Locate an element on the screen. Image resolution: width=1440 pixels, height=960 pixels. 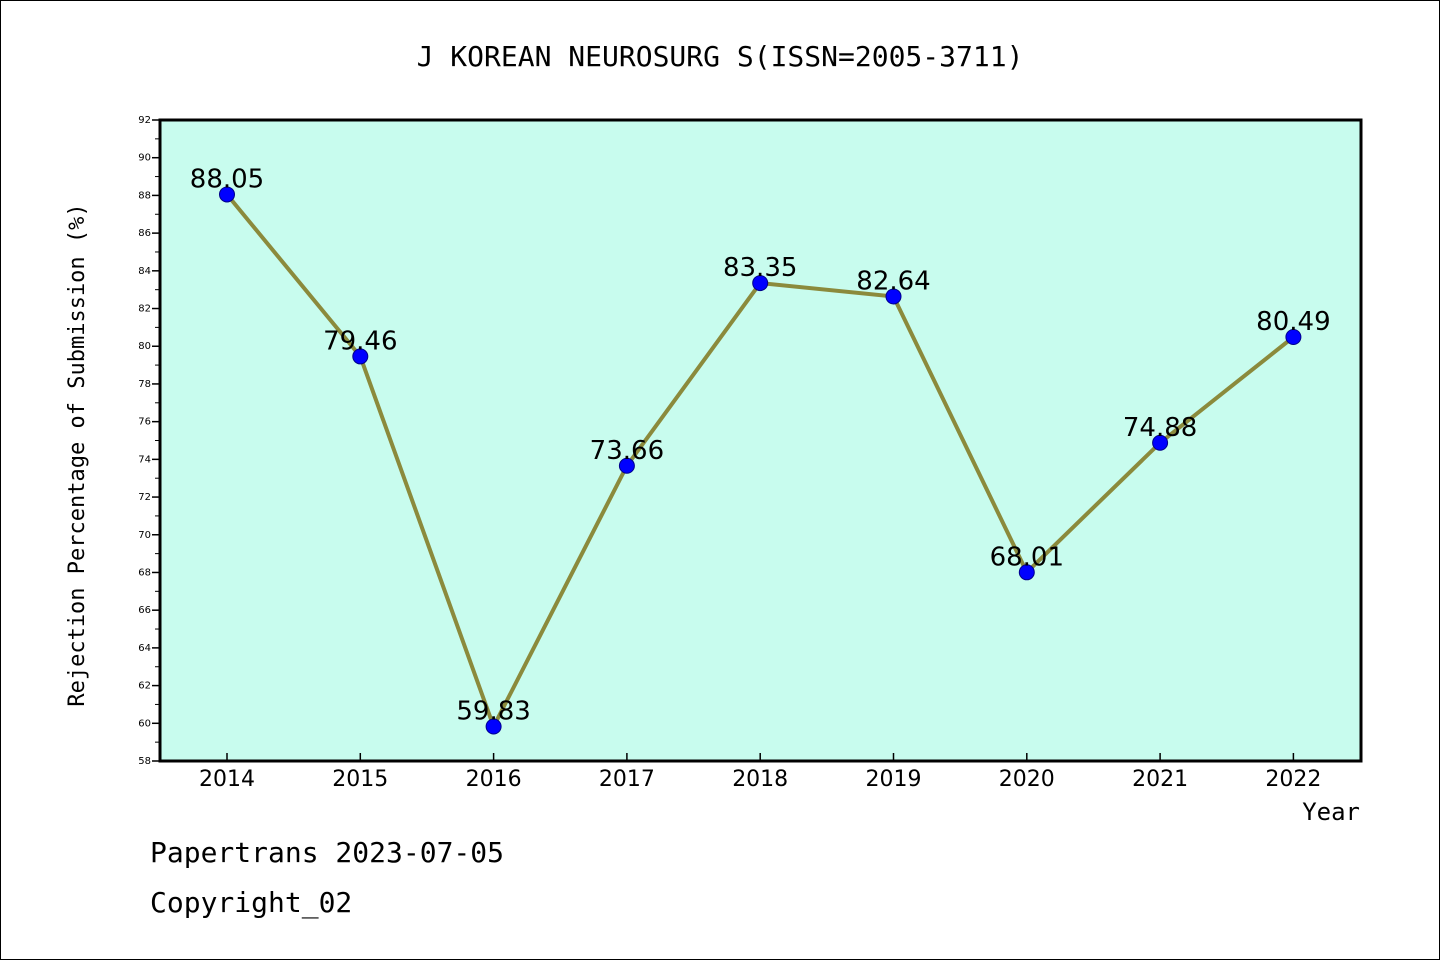
x-tick-label: 2022 is located at coordinates (1293, 779).